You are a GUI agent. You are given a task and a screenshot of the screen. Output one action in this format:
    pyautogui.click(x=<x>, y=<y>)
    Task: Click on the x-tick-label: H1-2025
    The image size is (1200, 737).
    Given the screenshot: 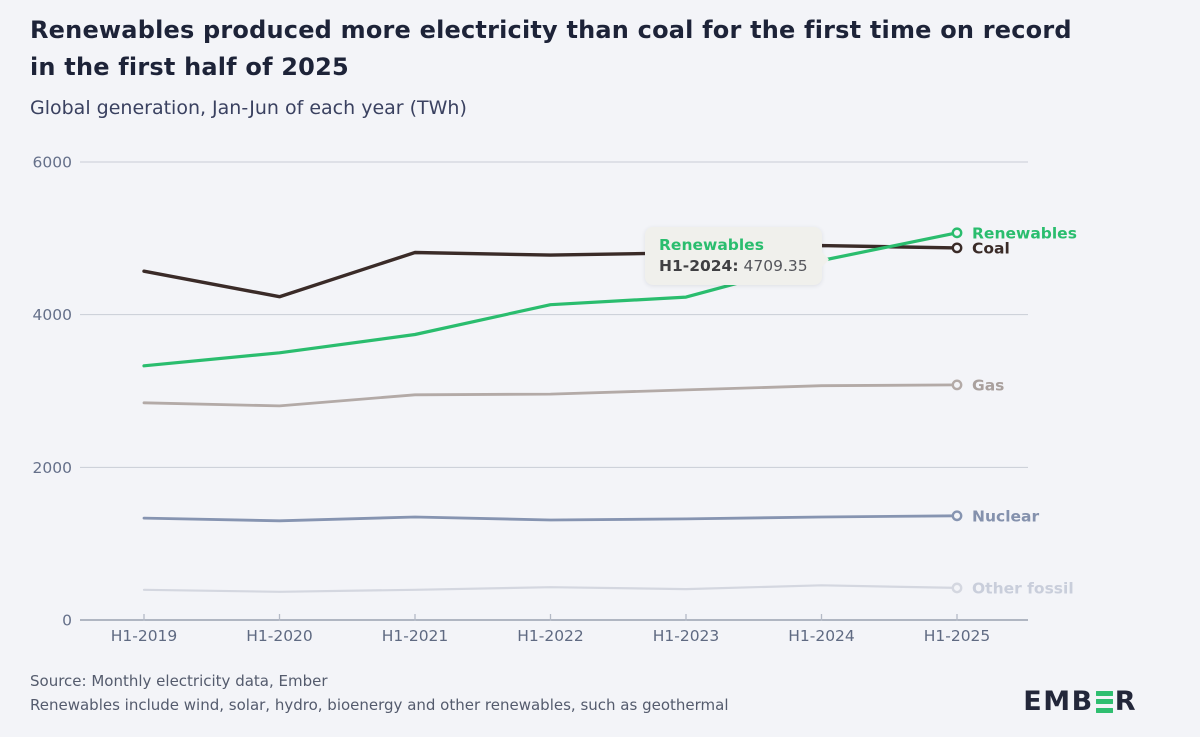 What is the action you would take?
    pyautogui.click(x=957, y=636)
    